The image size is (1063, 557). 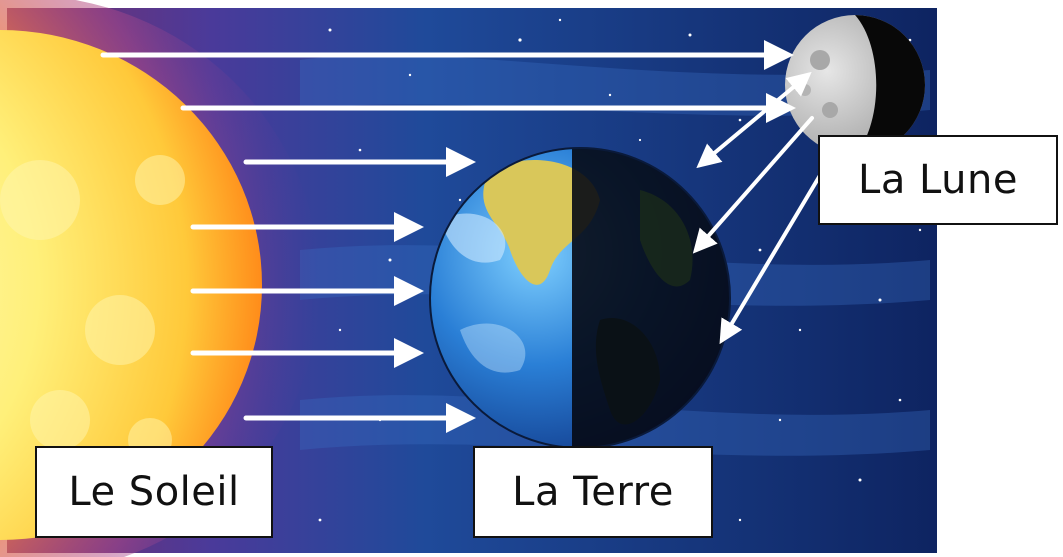 I want to click on moon-earth-arrows, so click(x=758, y=208).